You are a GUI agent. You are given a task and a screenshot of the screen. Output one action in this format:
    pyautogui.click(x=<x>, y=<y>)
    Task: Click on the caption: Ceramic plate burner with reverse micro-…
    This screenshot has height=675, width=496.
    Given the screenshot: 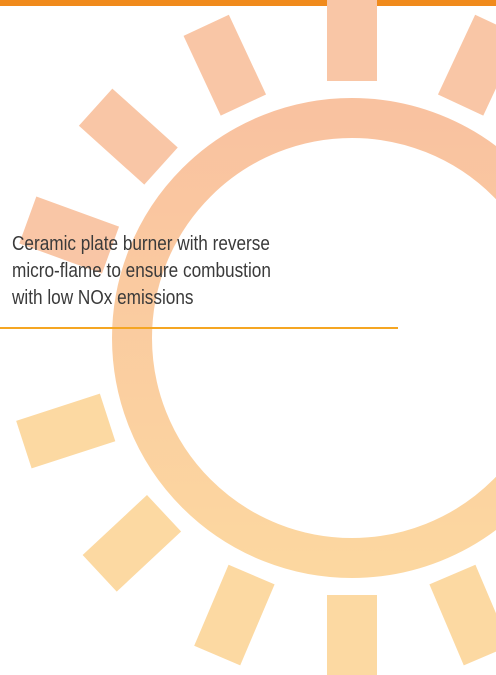 What is the action you would take?
    pyautogui.click(x=141, y=270)
    